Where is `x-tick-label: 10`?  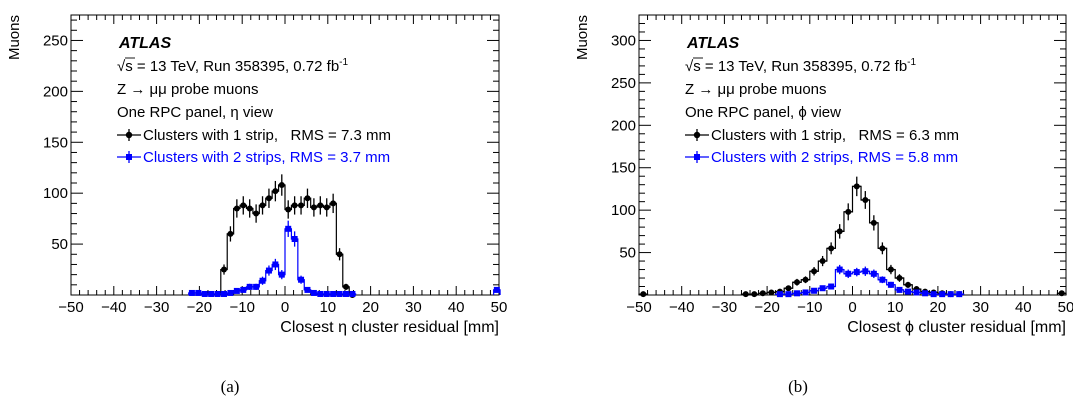 x-tick-label: 10 is located at coordinates (895, 307).